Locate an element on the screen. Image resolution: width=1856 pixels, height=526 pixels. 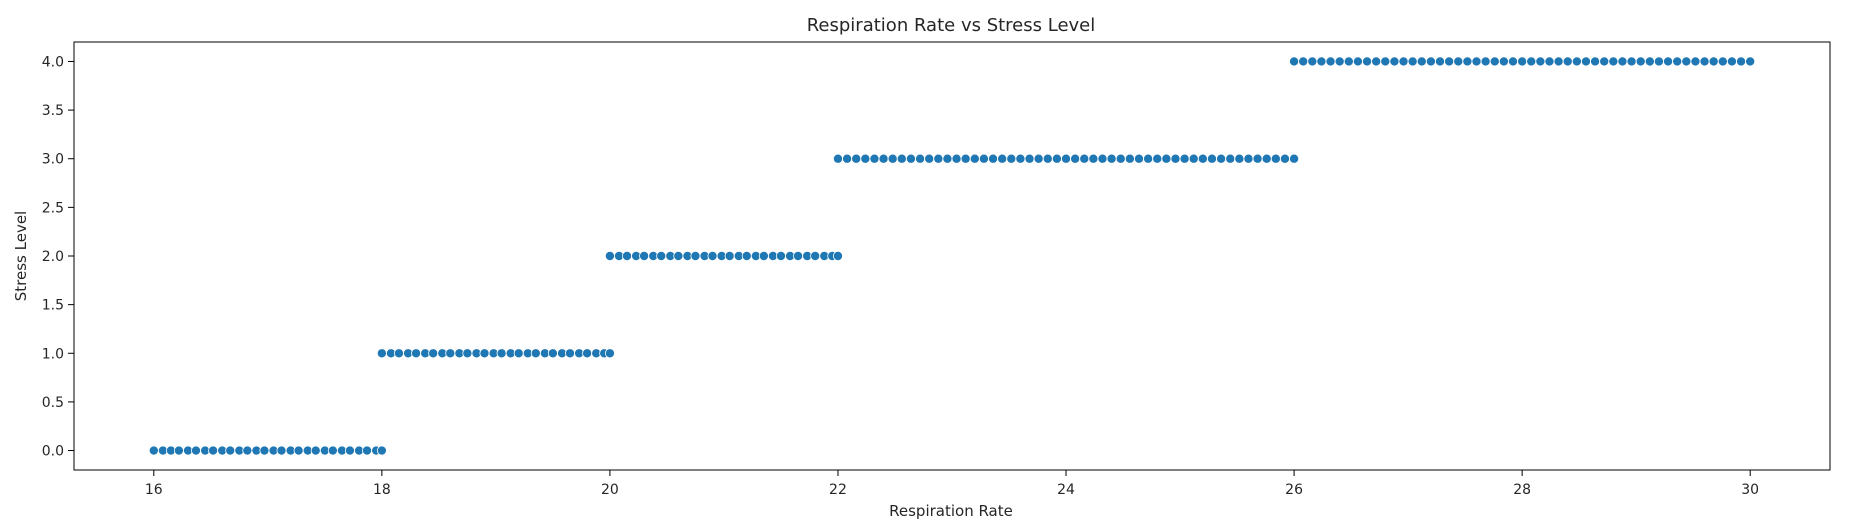
y-tick-label: 0.5 is located at coordinates (53, 403).